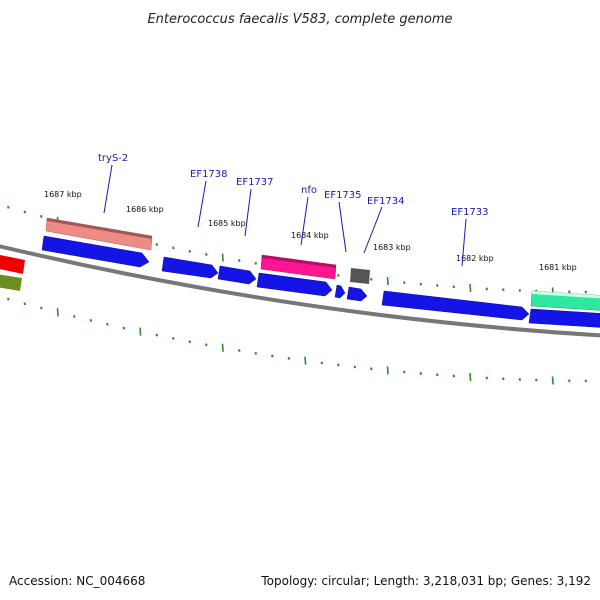 The height and width of the screenshot is (600, 600). What do you see at coordinates (310, 235) in the screenshot?
I see `kbp-label: 1684 kbp` at bounding box center [310, 235].